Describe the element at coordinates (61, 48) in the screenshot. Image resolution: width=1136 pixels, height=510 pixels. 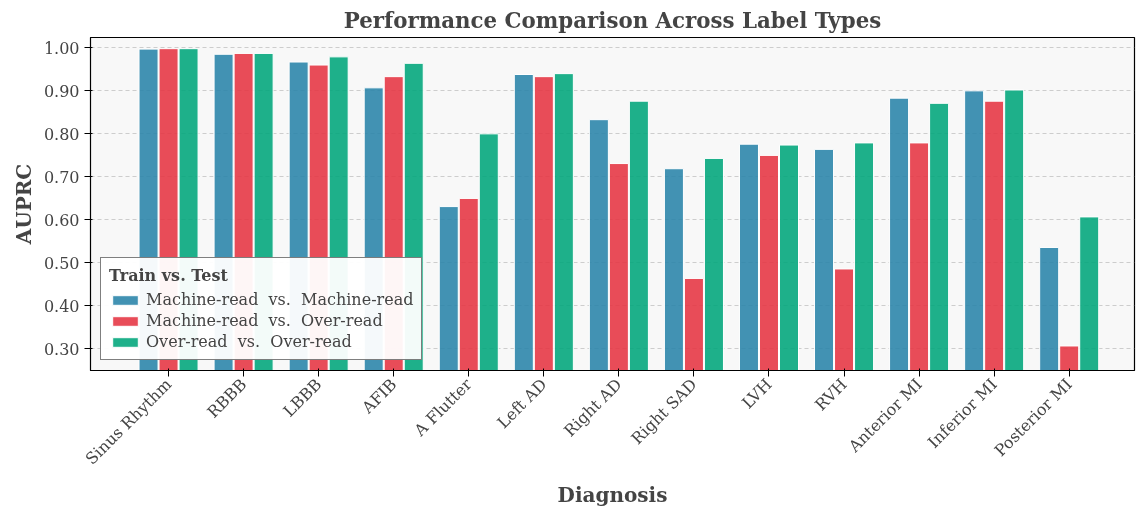
I see `y-tick-label: 1.00` at that location.